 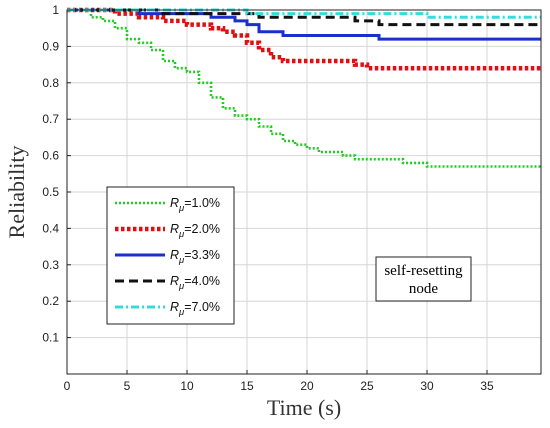 I want to click on legend-box, so click(x=170, y=255).